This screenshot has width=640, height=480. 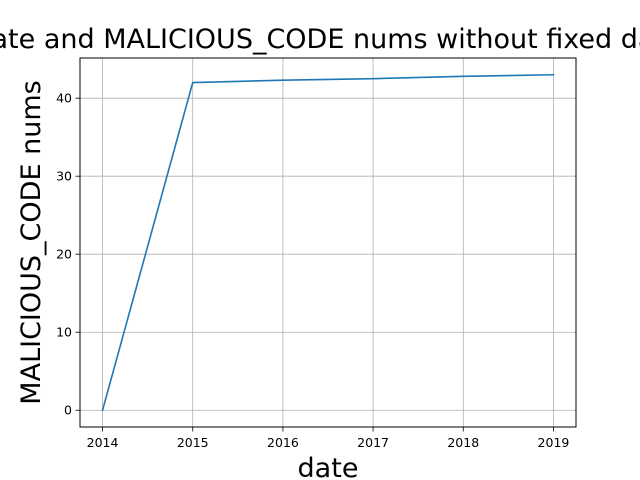 What do you see at coordinates (193, 442) in the screenshot?
I see `x-tick-label: 2015` at bounding box center [193, 442].